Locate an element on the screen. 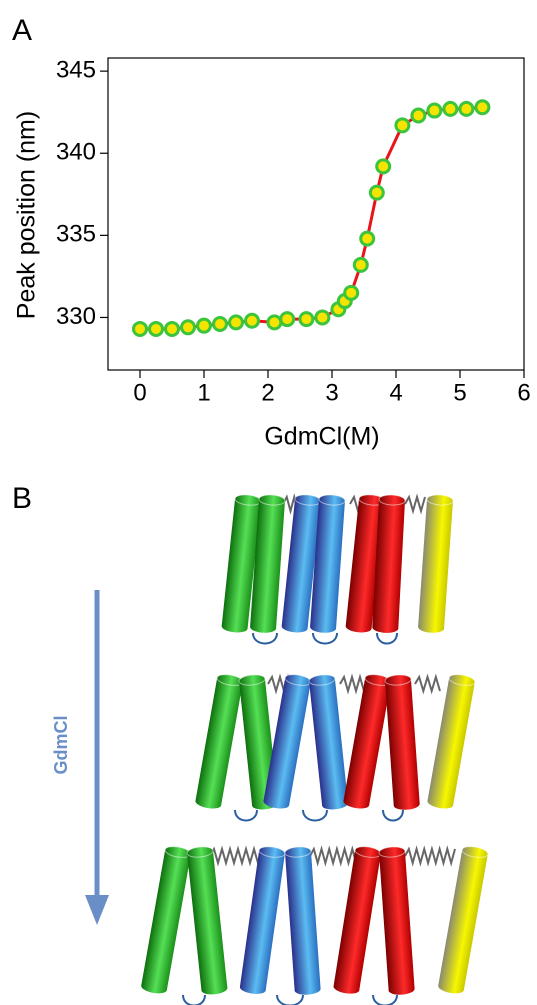 This screenshot has width=537, height=1005. x-tick-label: 6 is located at coordinates (523, 392).